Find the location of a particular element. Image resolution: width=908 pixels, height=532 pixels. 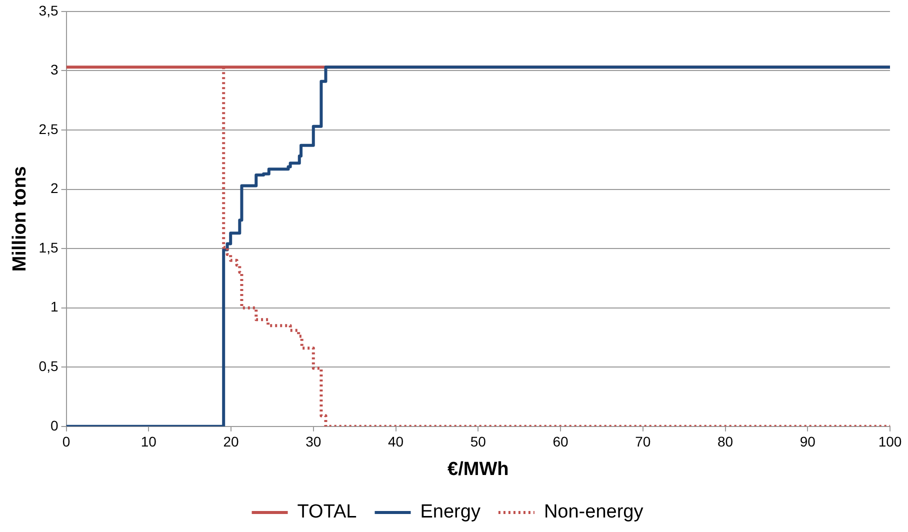

legend-label: Energy is located at coordinates (450, 512).